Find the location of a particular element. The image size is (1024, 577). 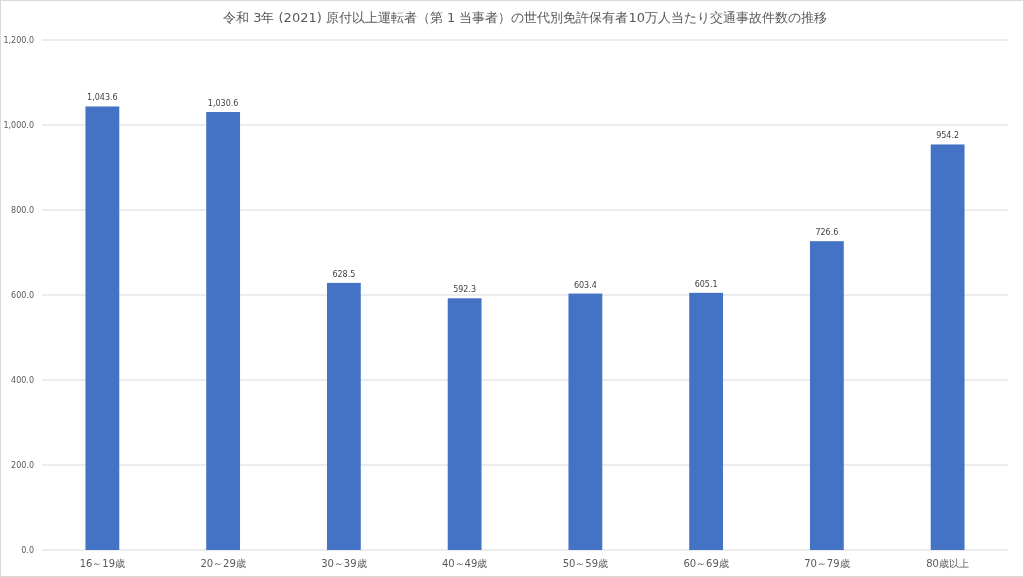

x-tick-label: 60～69歳 is located at coordinates (706, 563).